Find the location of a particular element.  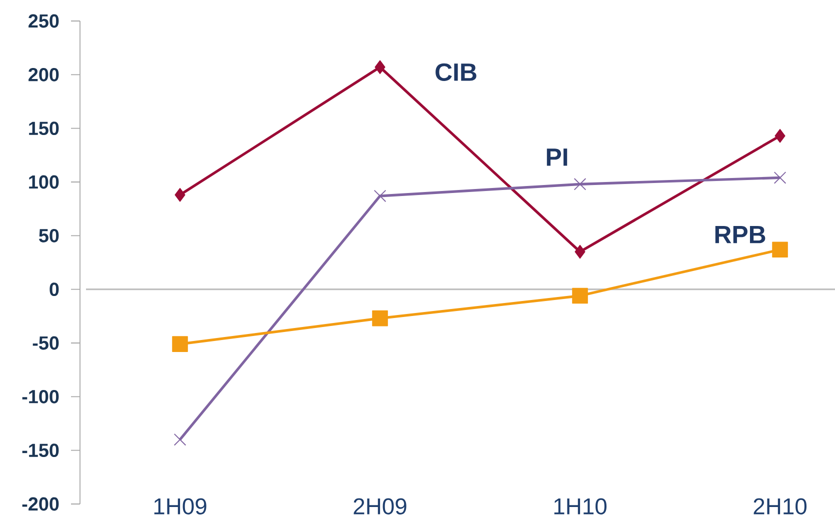

y-tick-label: -100 is located at coordinates (40, 397).